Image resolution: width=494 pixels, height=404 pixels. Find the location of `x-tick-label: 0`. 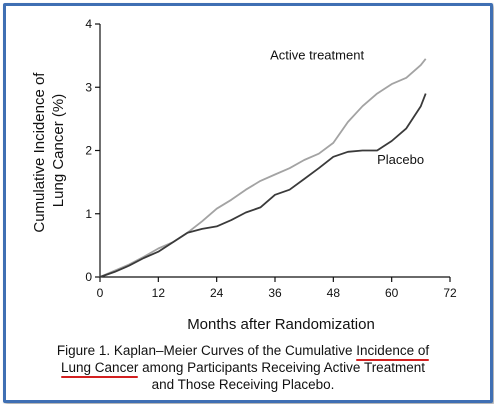

x-tick-label: 0 is located at coordinates (100, 293).